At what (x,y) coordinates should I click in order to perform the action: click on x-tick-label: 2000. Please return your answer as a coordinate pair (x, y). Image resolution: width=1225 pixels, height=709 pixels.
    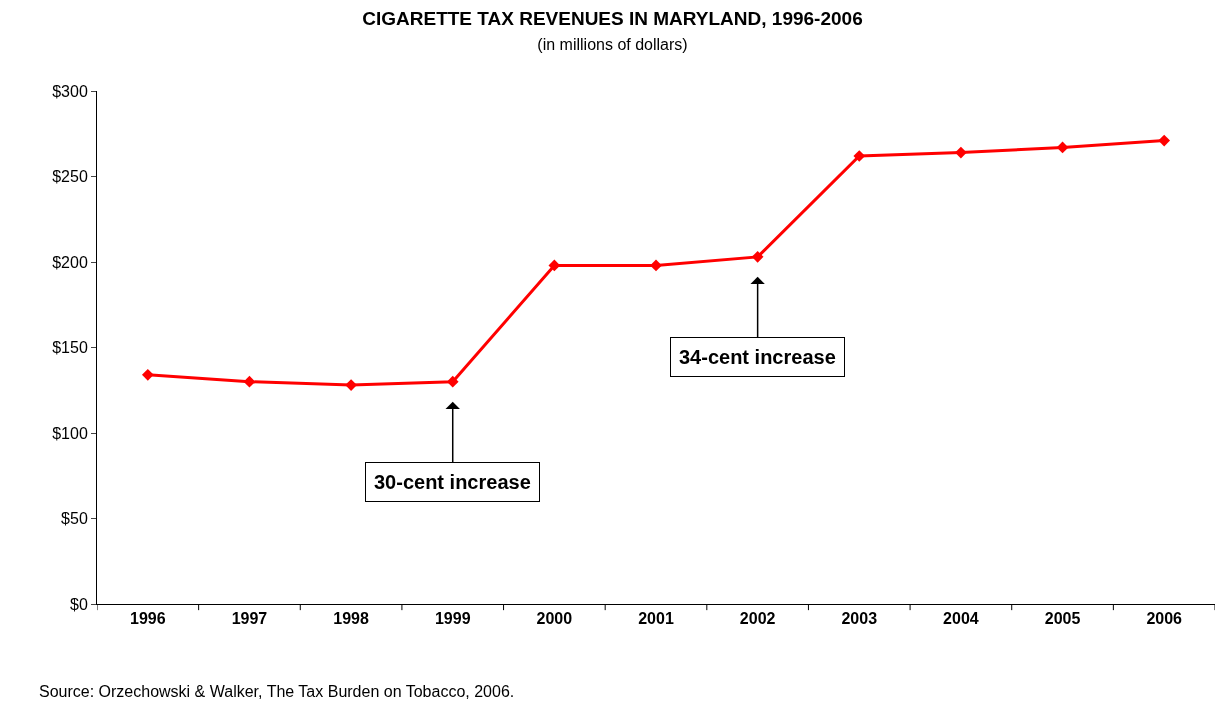
    Looking at the image, I should click on (554, 619).